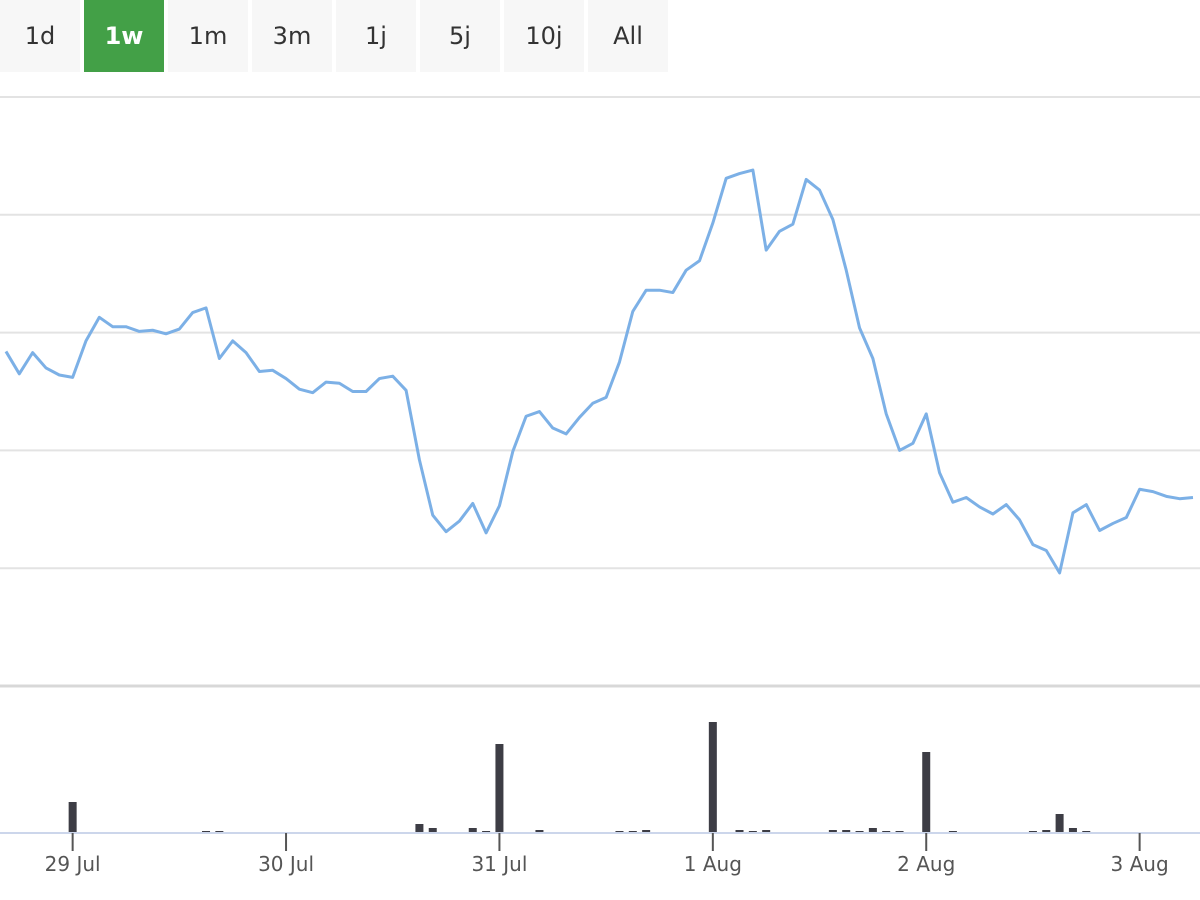 This screenshot has width=1200, height=900. I want to click on x-tick-label: 29 Jul, so click(73, 864).